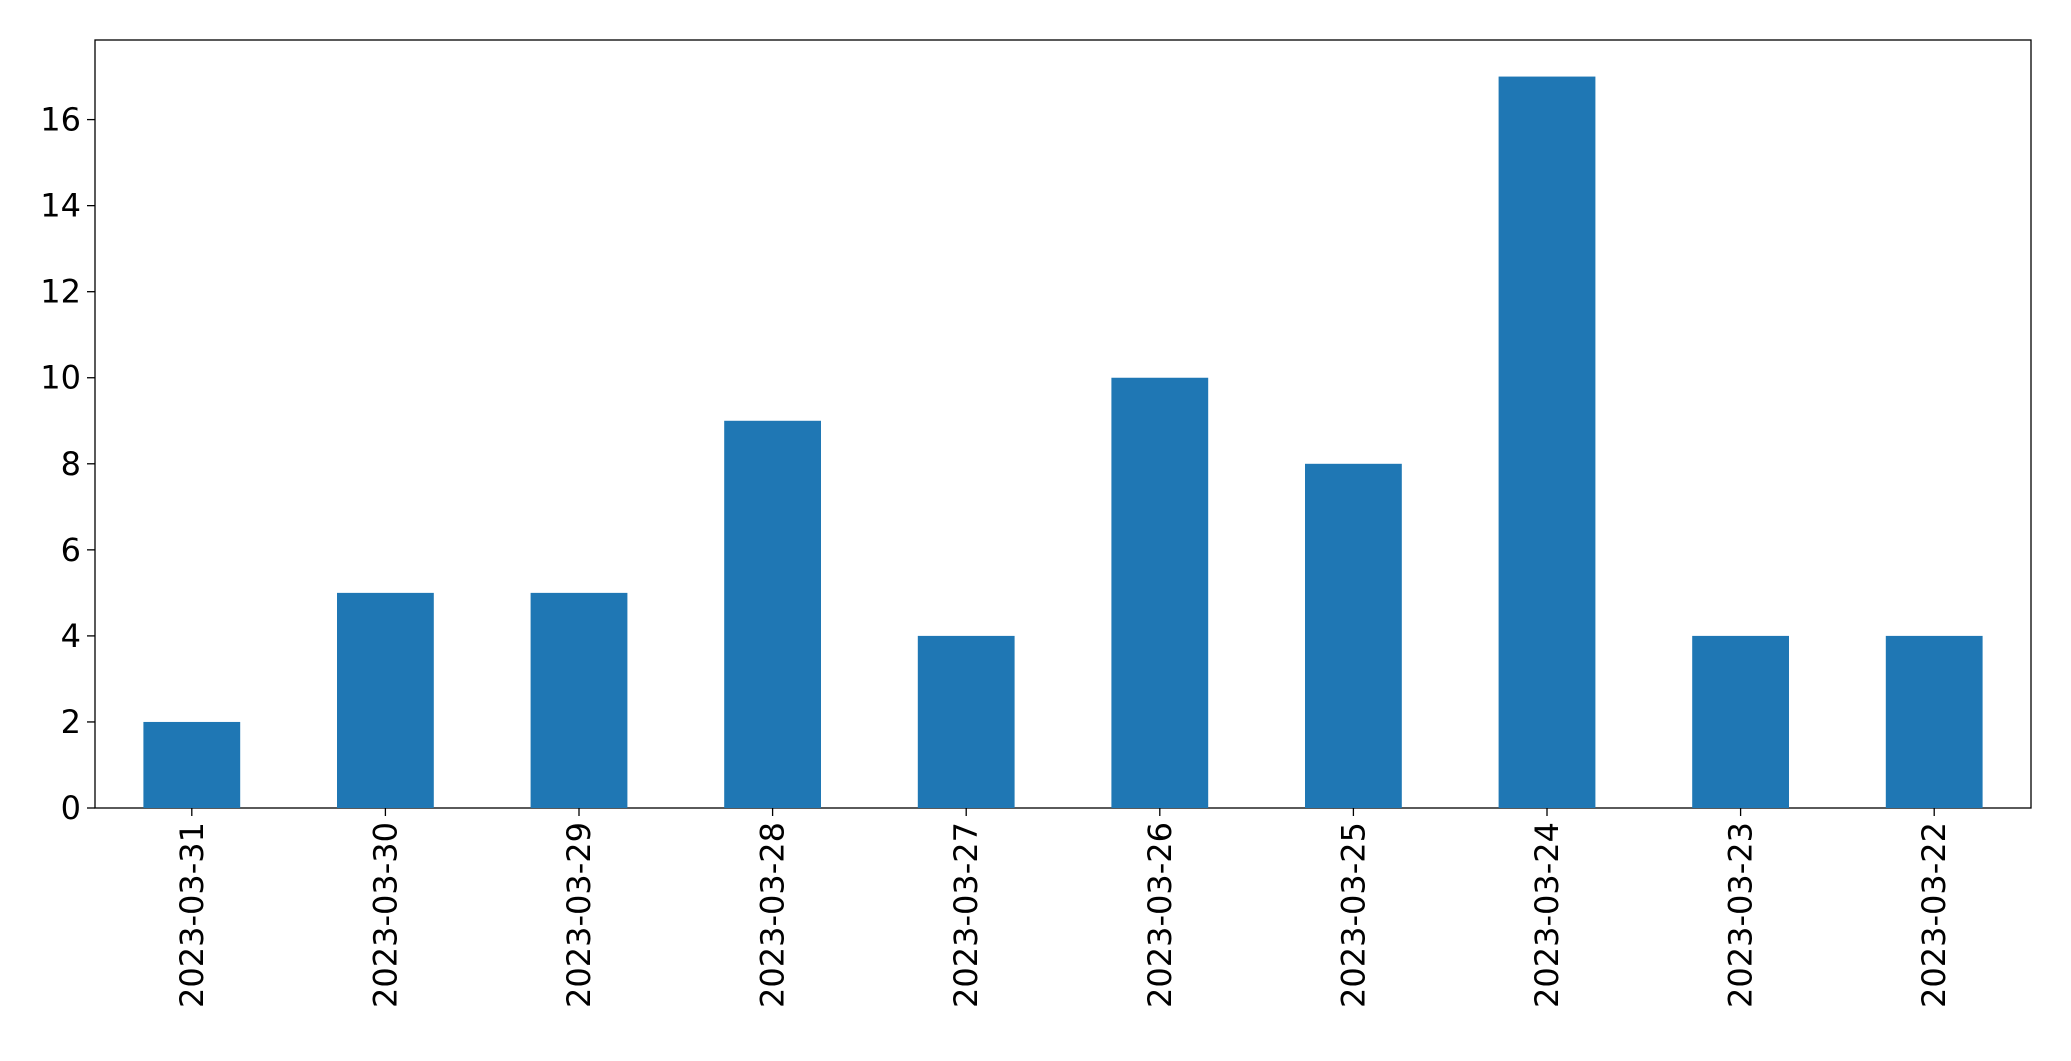 Image resolution: width=2071 pixels, height=1061 pixels. I want to click on x-tick-label: 2023-03-30, so click(385, 915).